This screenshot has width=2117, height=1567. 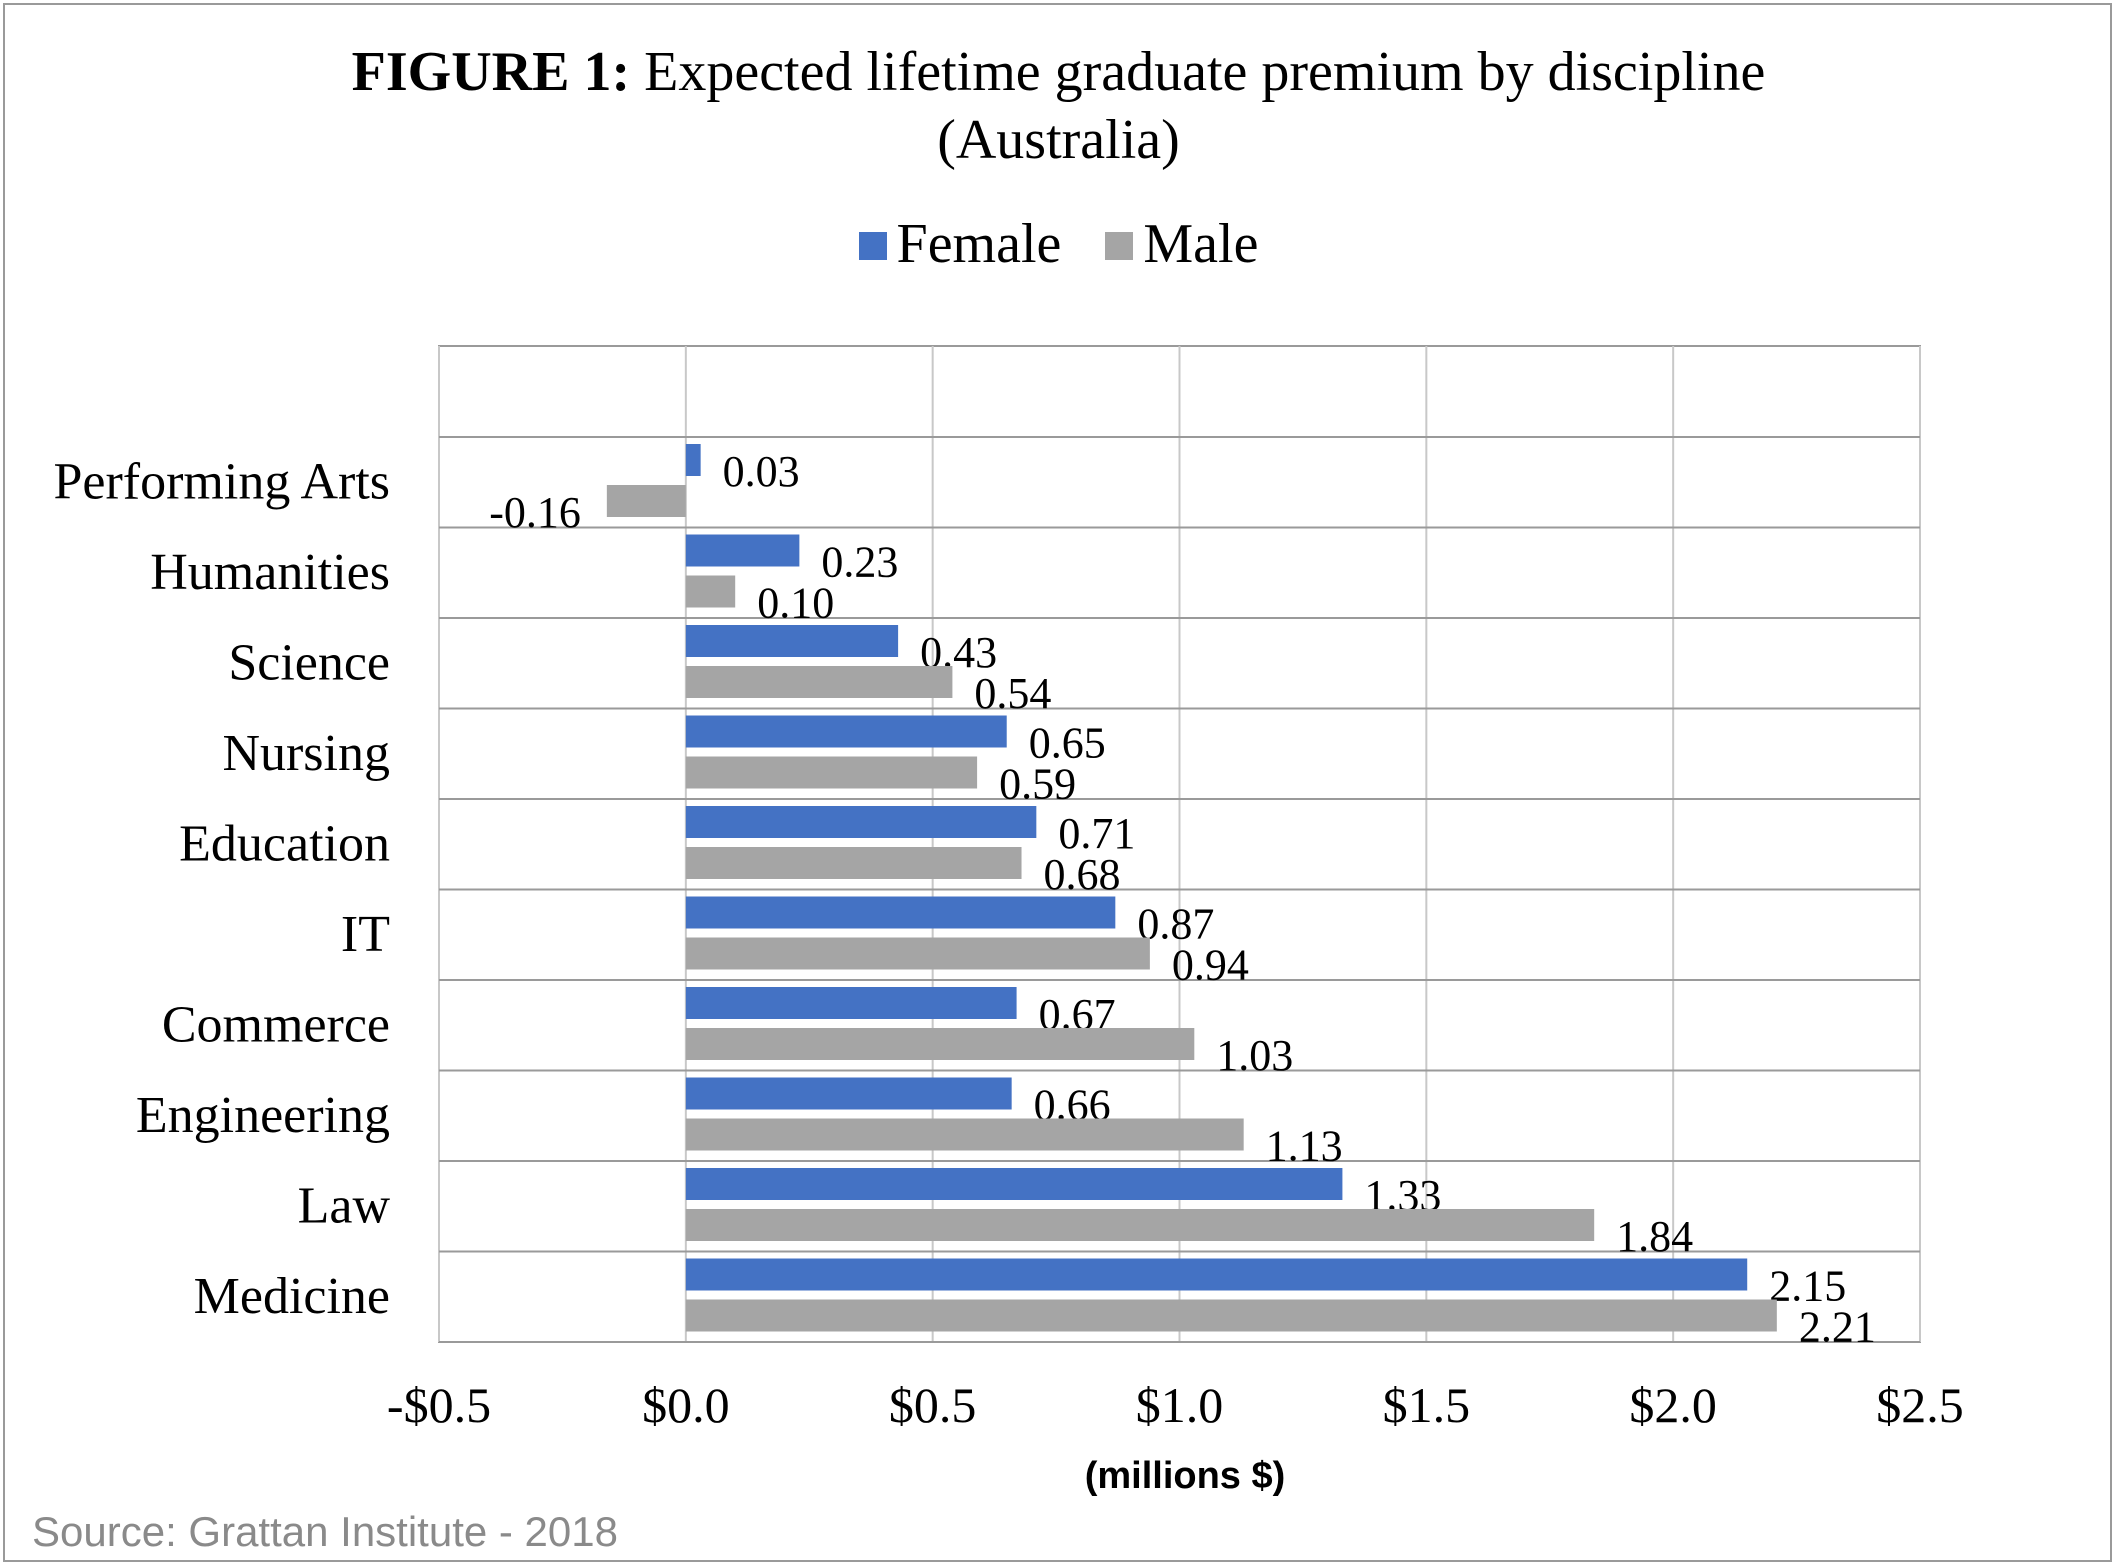 I want to click on x-tick-label: $2.0, so click(x=1673, y=1405).